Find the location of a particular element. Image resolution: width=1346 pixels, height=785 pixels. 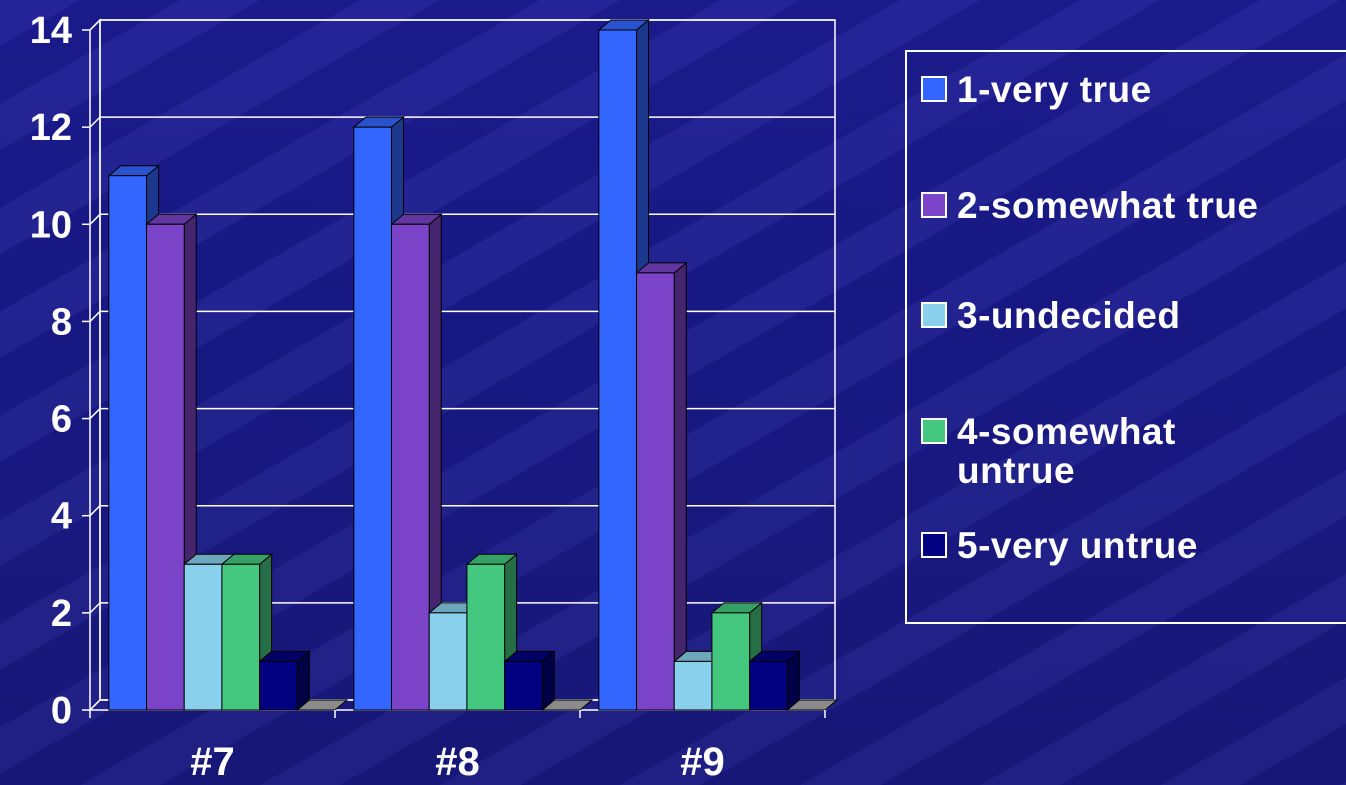

legend-item: 3-undecided is located at coordinates (1050, 315).